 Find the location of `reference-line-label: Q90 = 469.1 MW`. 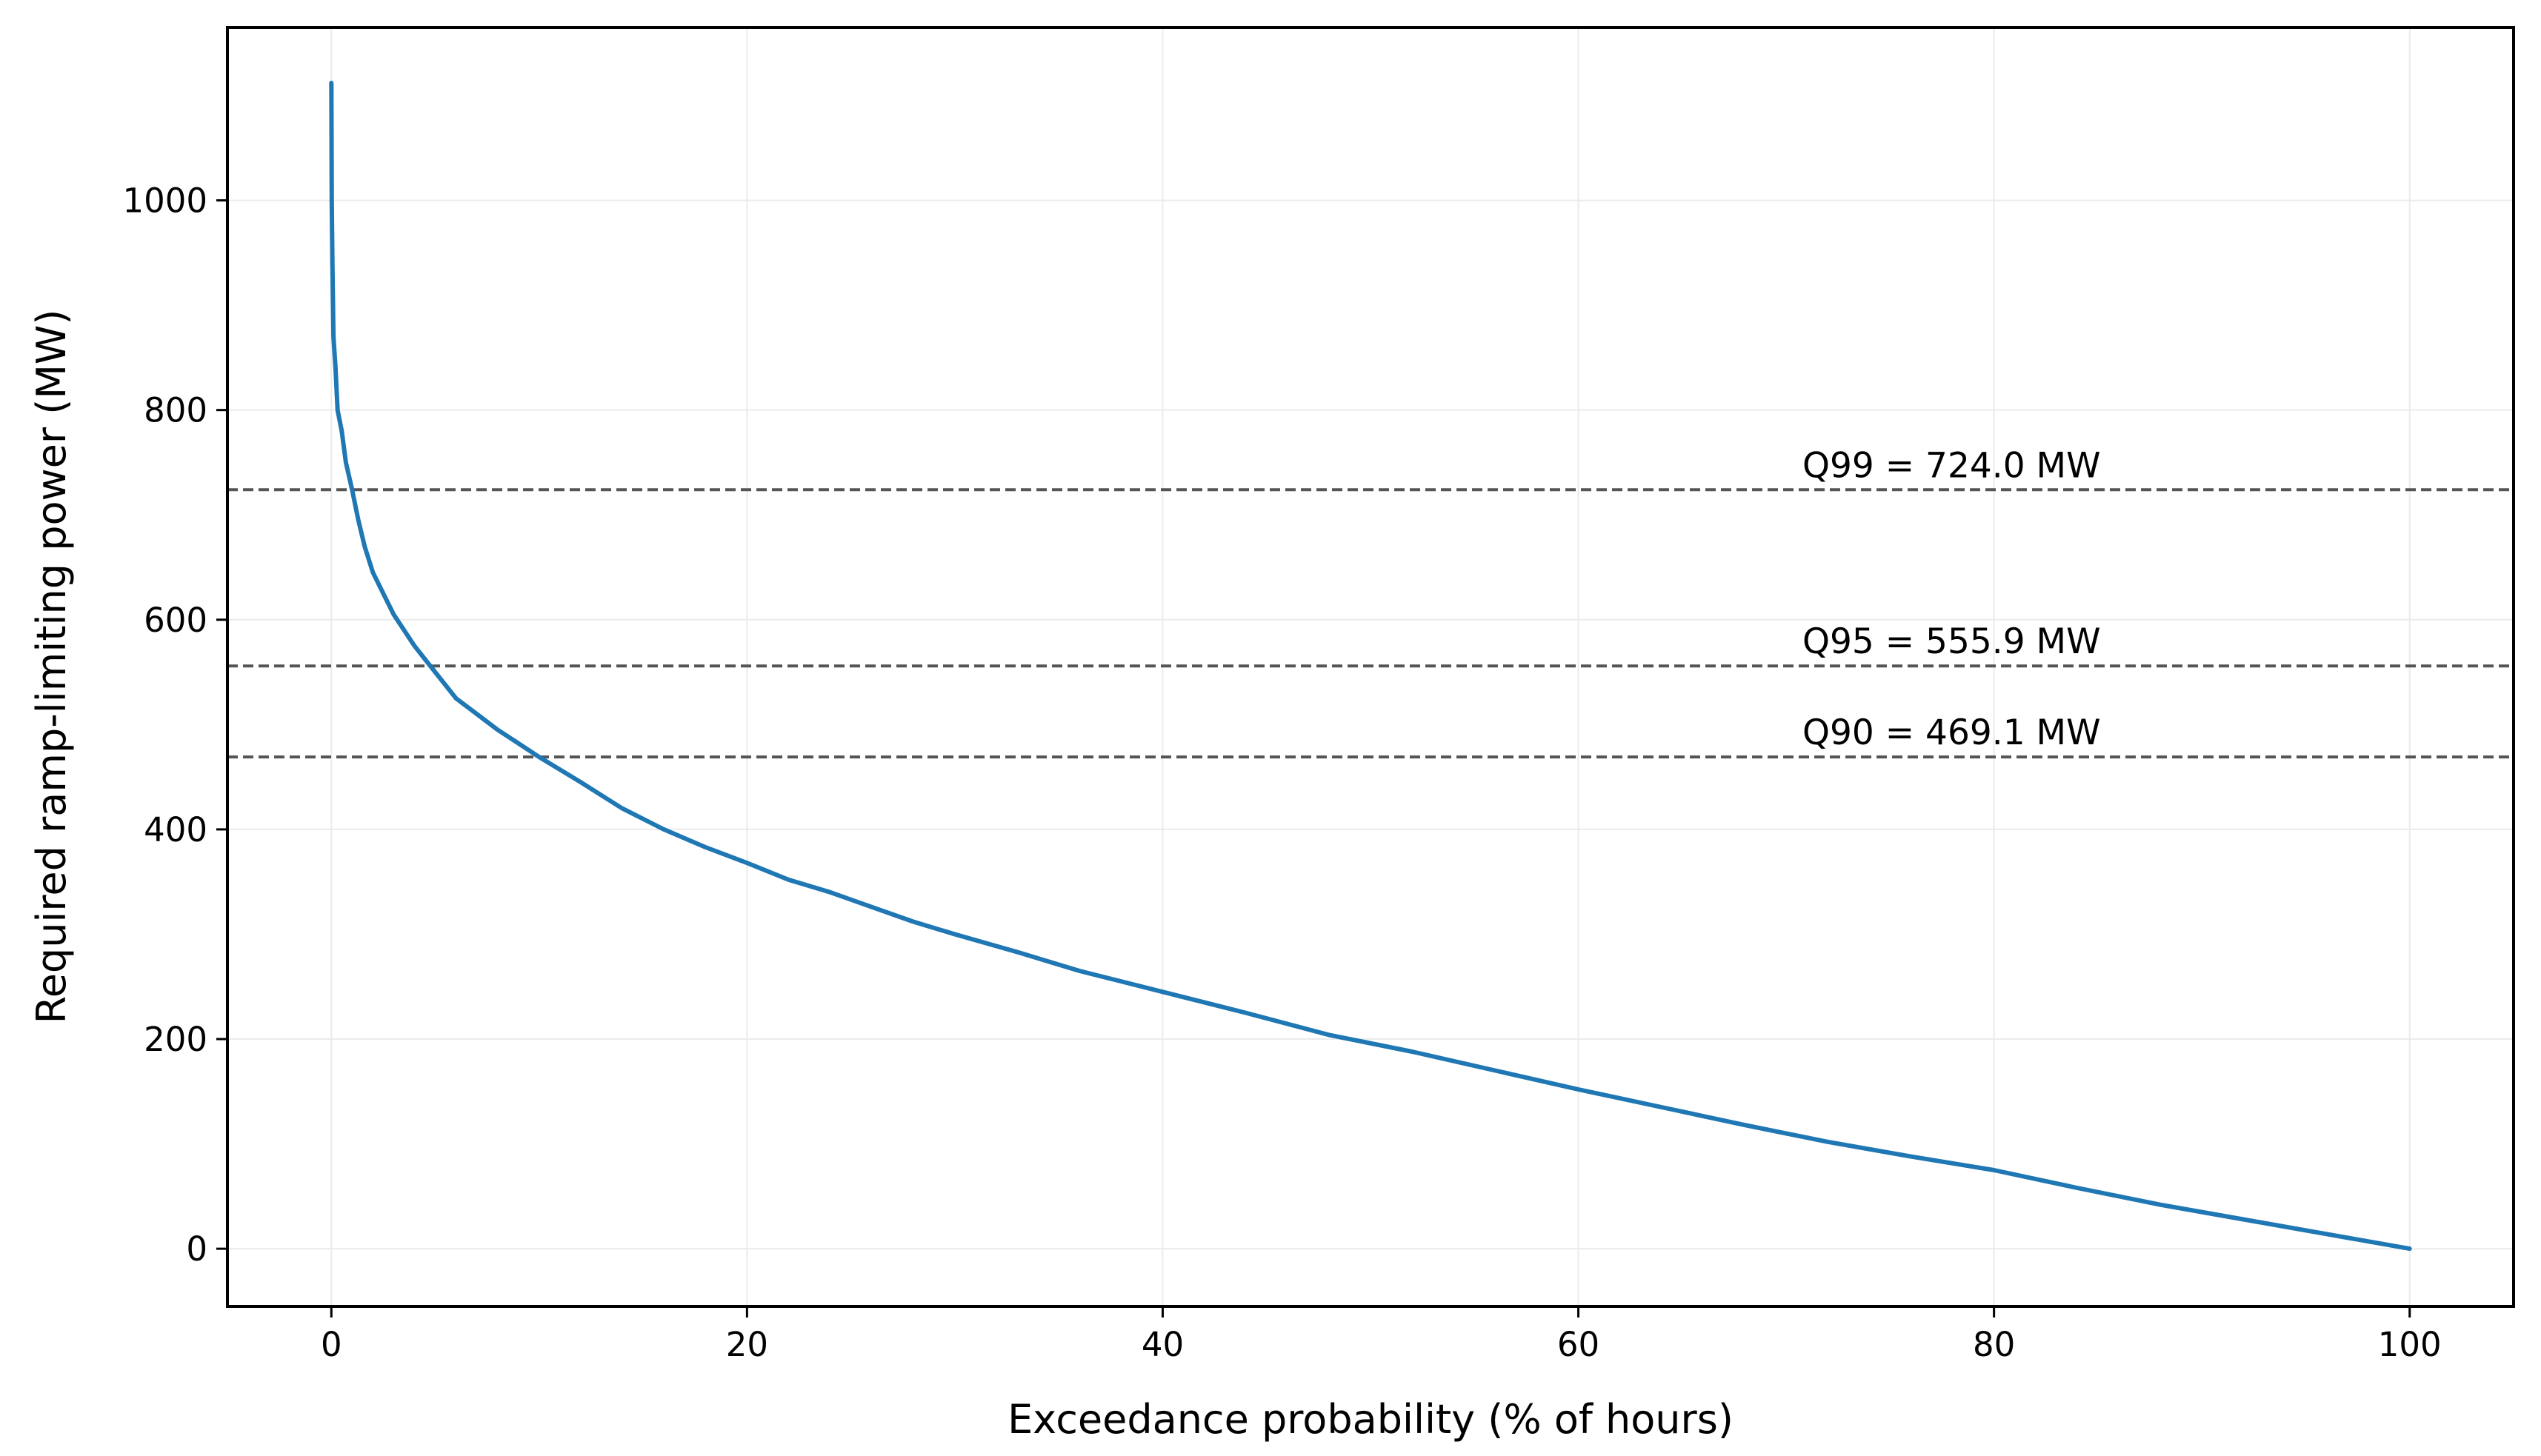

reference-line-label: Q90 = 469.1 MW is located at coordinates (1952, 732).